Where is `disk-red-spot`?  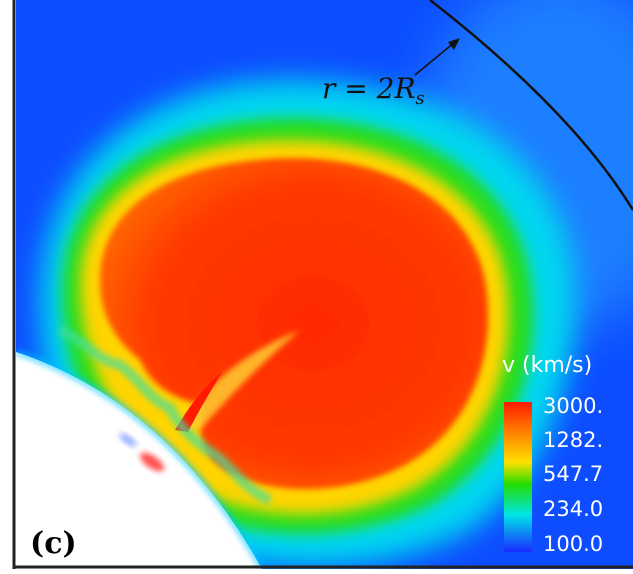 disk-red-spot is located at coordinates (152, 462).